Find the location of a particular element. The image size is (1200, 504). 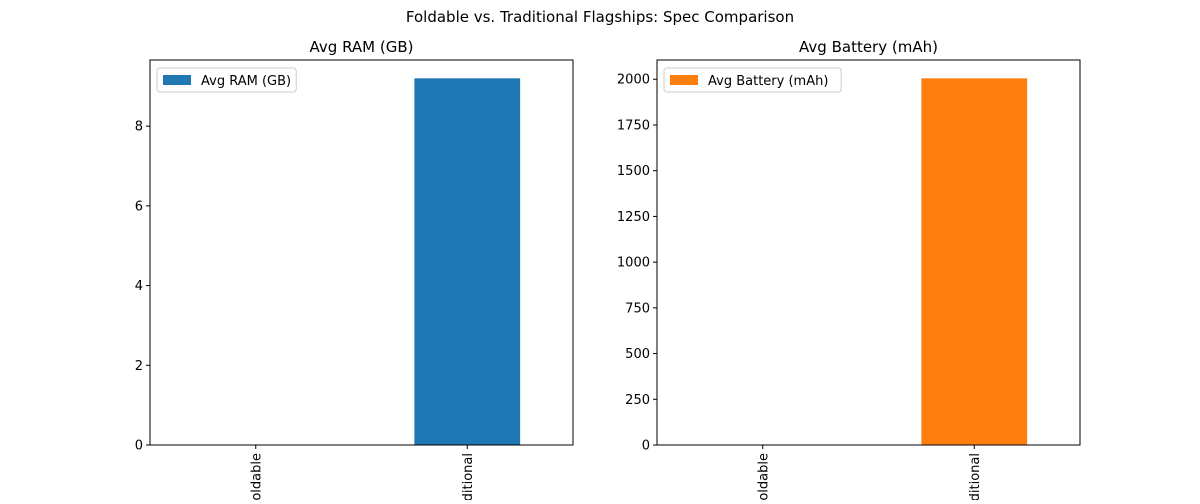

y-tick-label: 750 is located at coordinates (637, 308).